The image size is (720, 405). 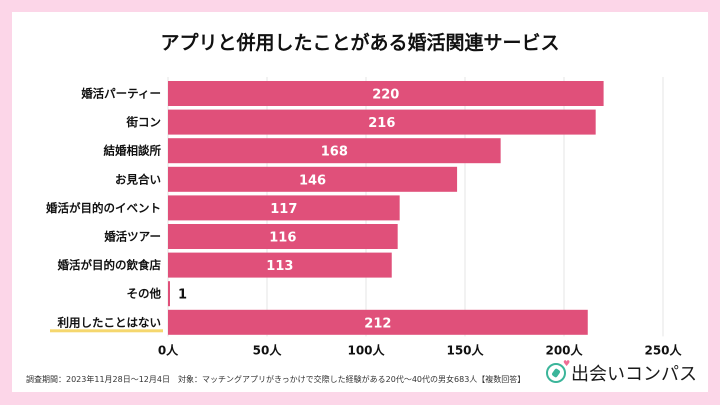 I want to click on compass-heart-icon: ♥, so click(x=558, y=371).